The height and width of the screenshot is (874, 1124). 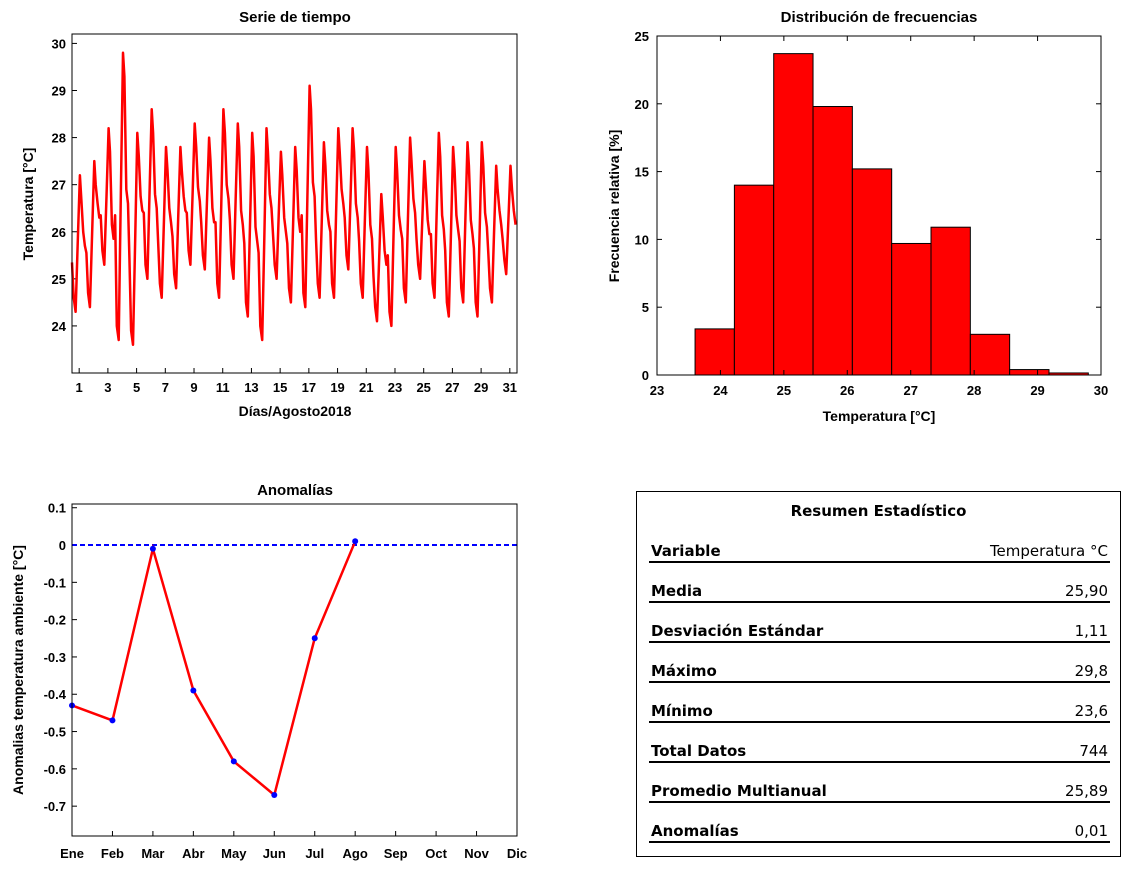 What do you see at coordinates (879, 791) in the screenshot?
I see `stats-row-promedio-multianual: Promedio Multianual 25,89` at bounding box center [879, 791].